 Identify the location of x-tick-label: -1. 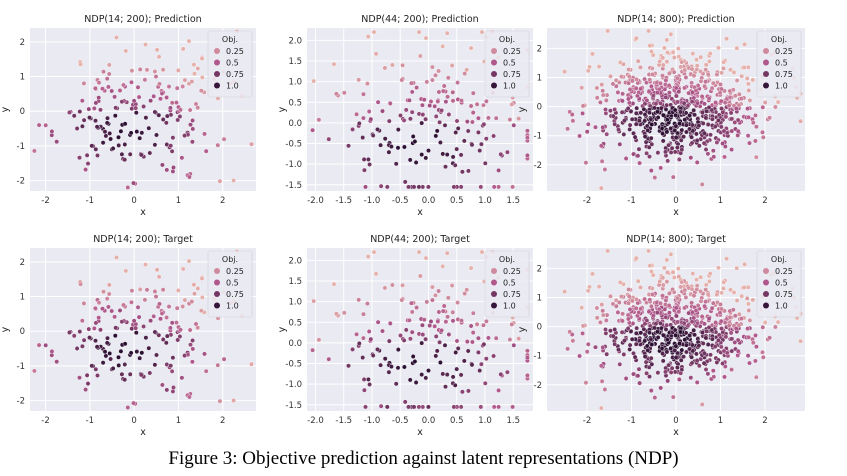
(631, 421).